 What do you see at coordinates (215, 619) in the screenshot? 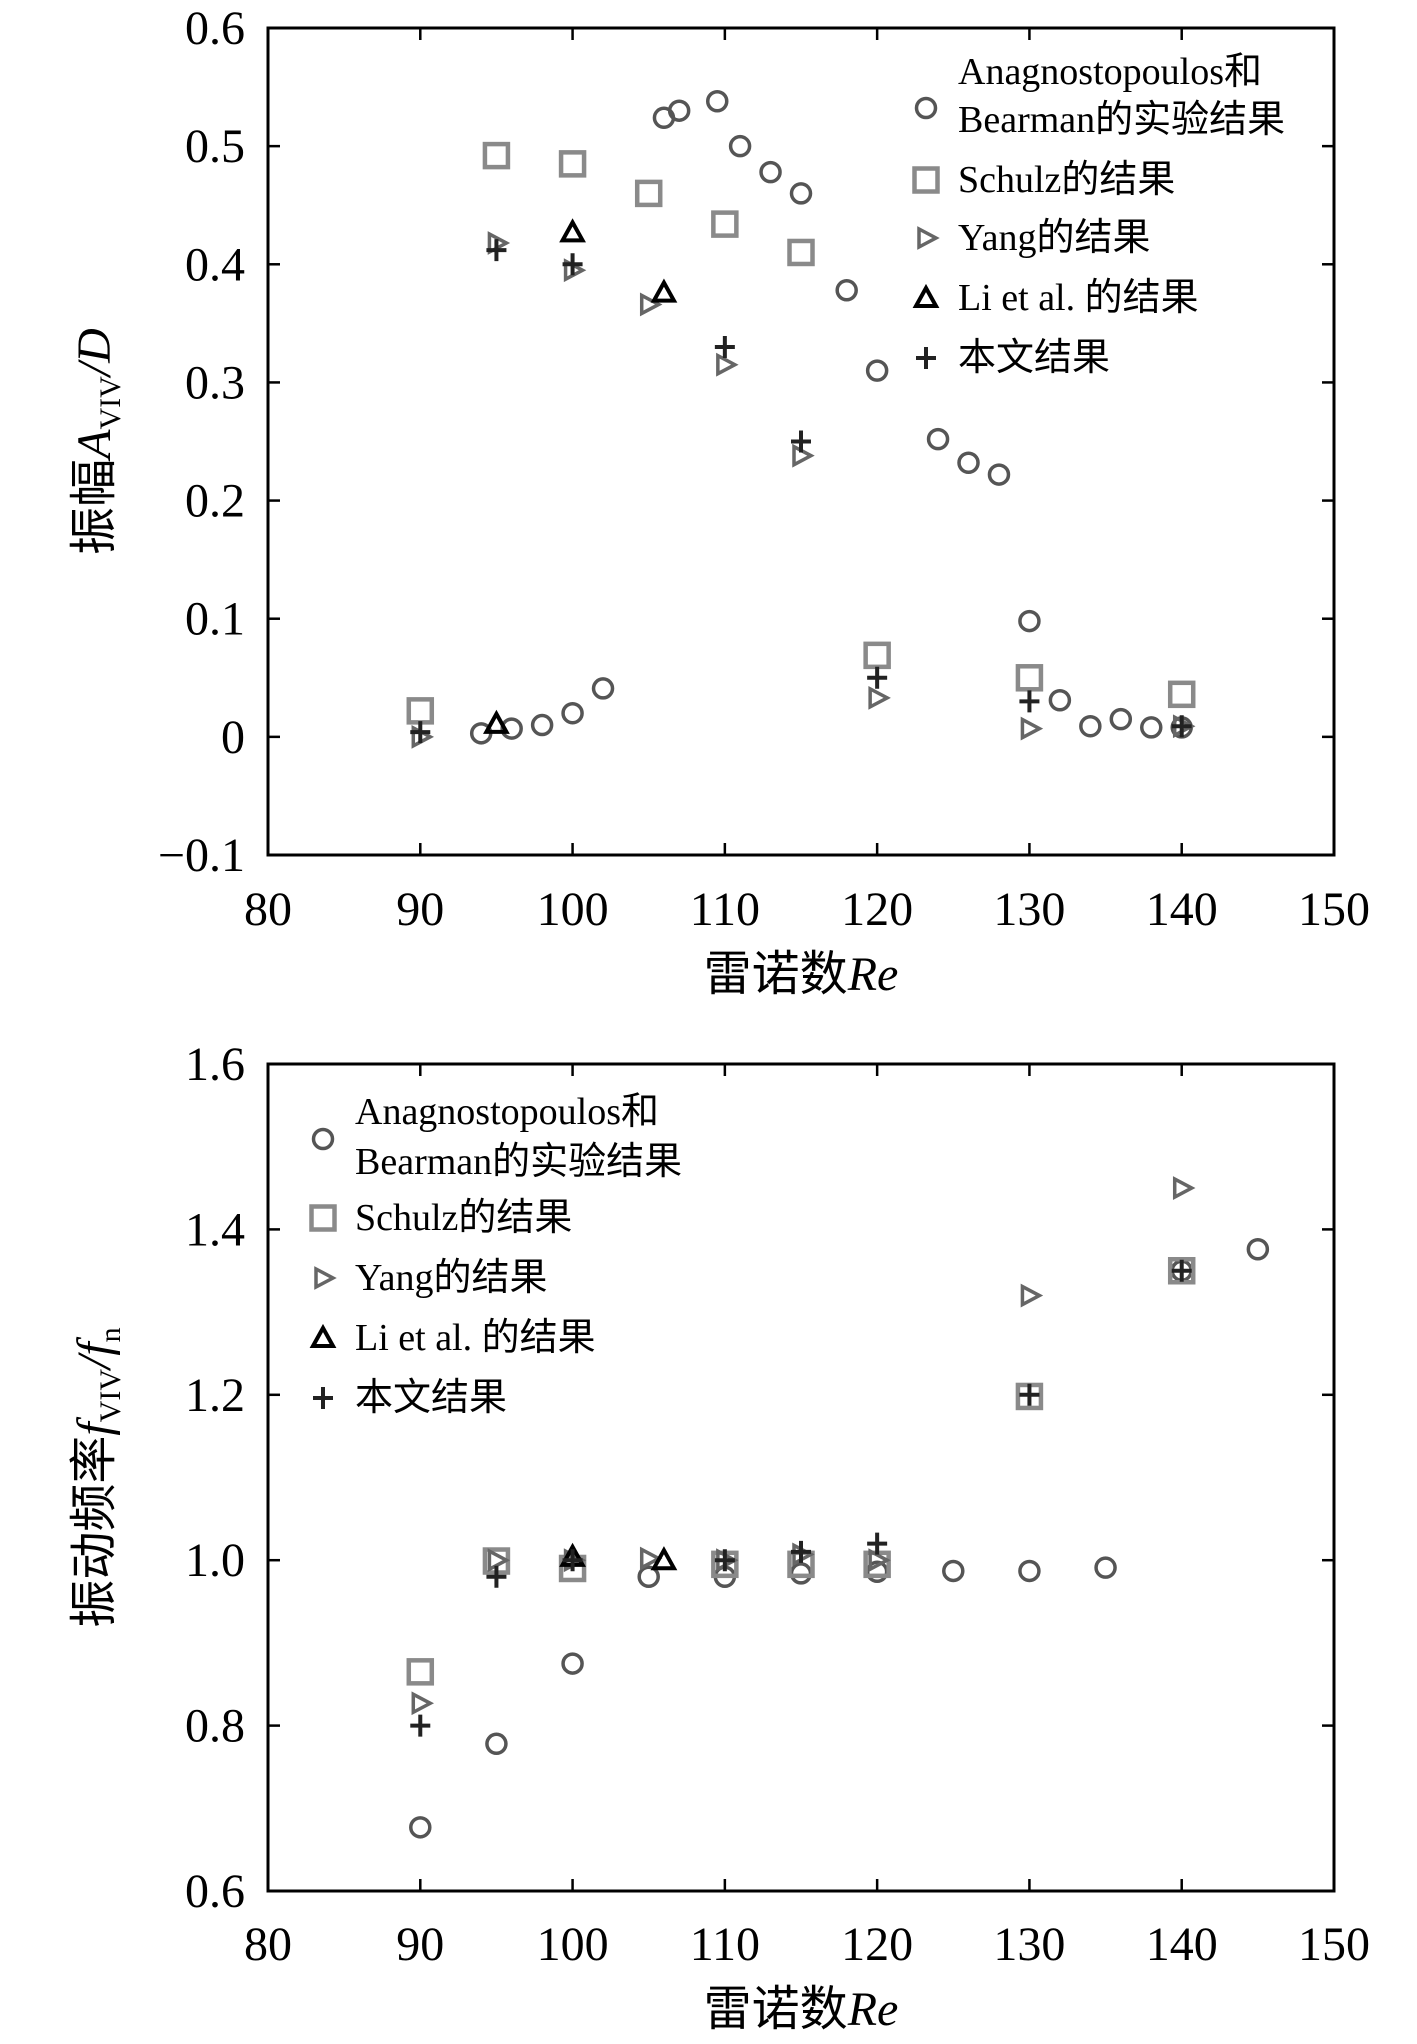
I see `y-tick-label: 0.1` at bounding box center [215, 619].